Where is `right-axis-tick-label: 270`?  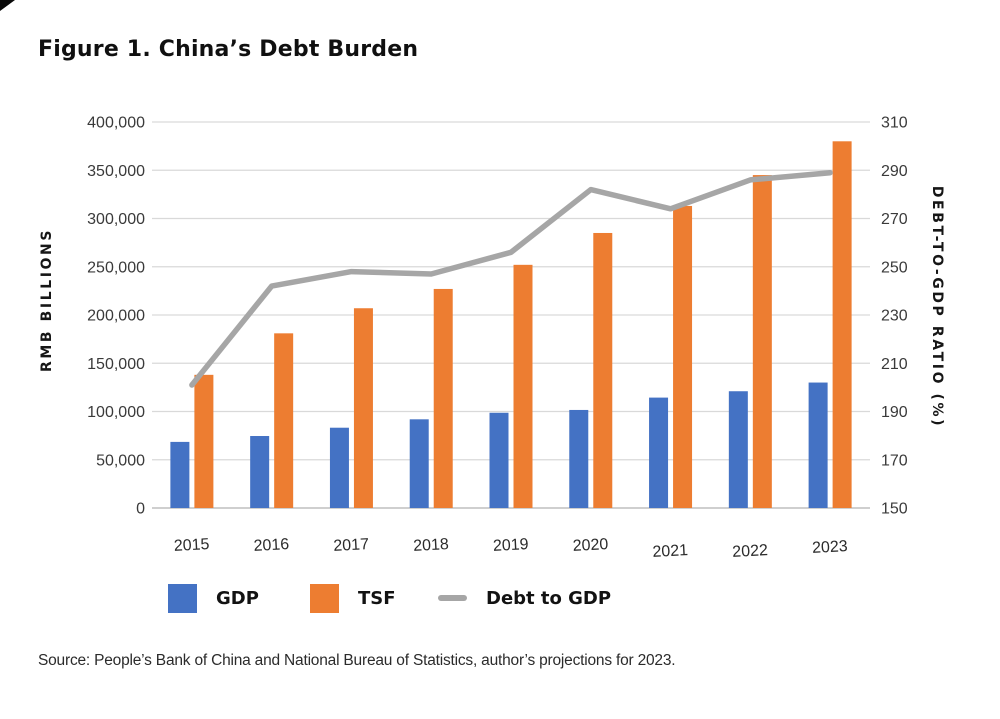
right-axis-tick-label: 270 is located at coordinates (894, 219).